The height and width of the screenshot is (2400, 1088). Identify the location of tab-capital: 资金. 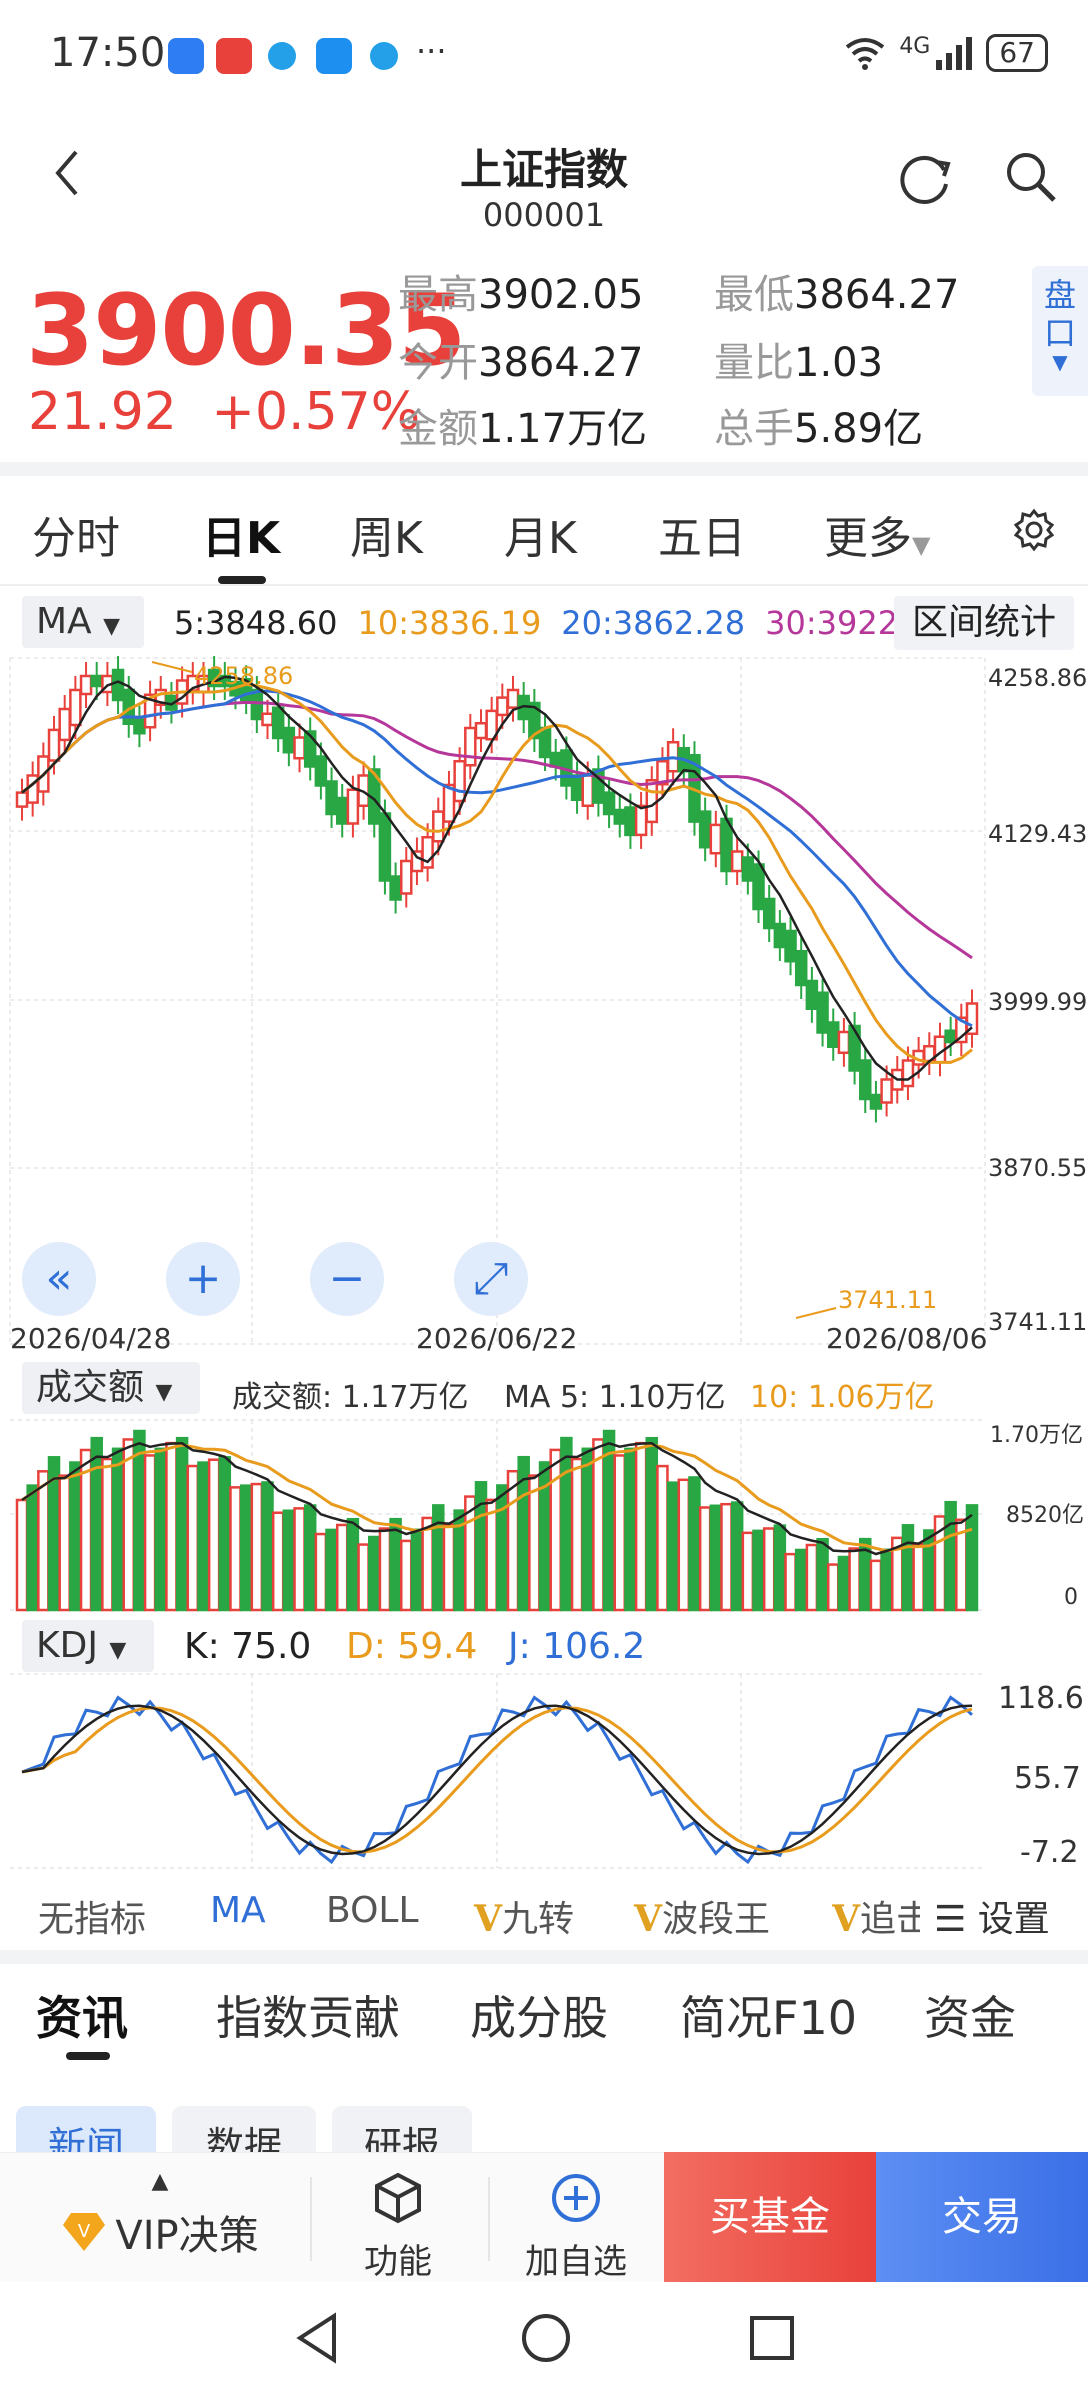
(970, 2018).